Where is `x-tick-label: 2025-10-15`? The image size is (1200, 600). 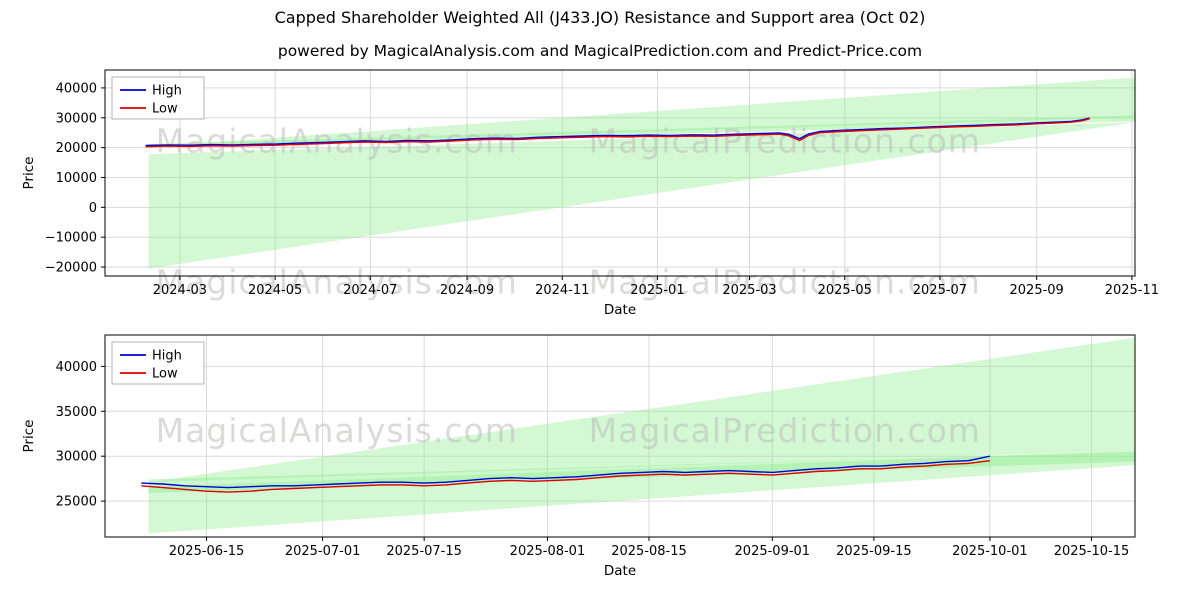
x-tick-label: 2025-10-15 is located at coordinates (1092, 551).